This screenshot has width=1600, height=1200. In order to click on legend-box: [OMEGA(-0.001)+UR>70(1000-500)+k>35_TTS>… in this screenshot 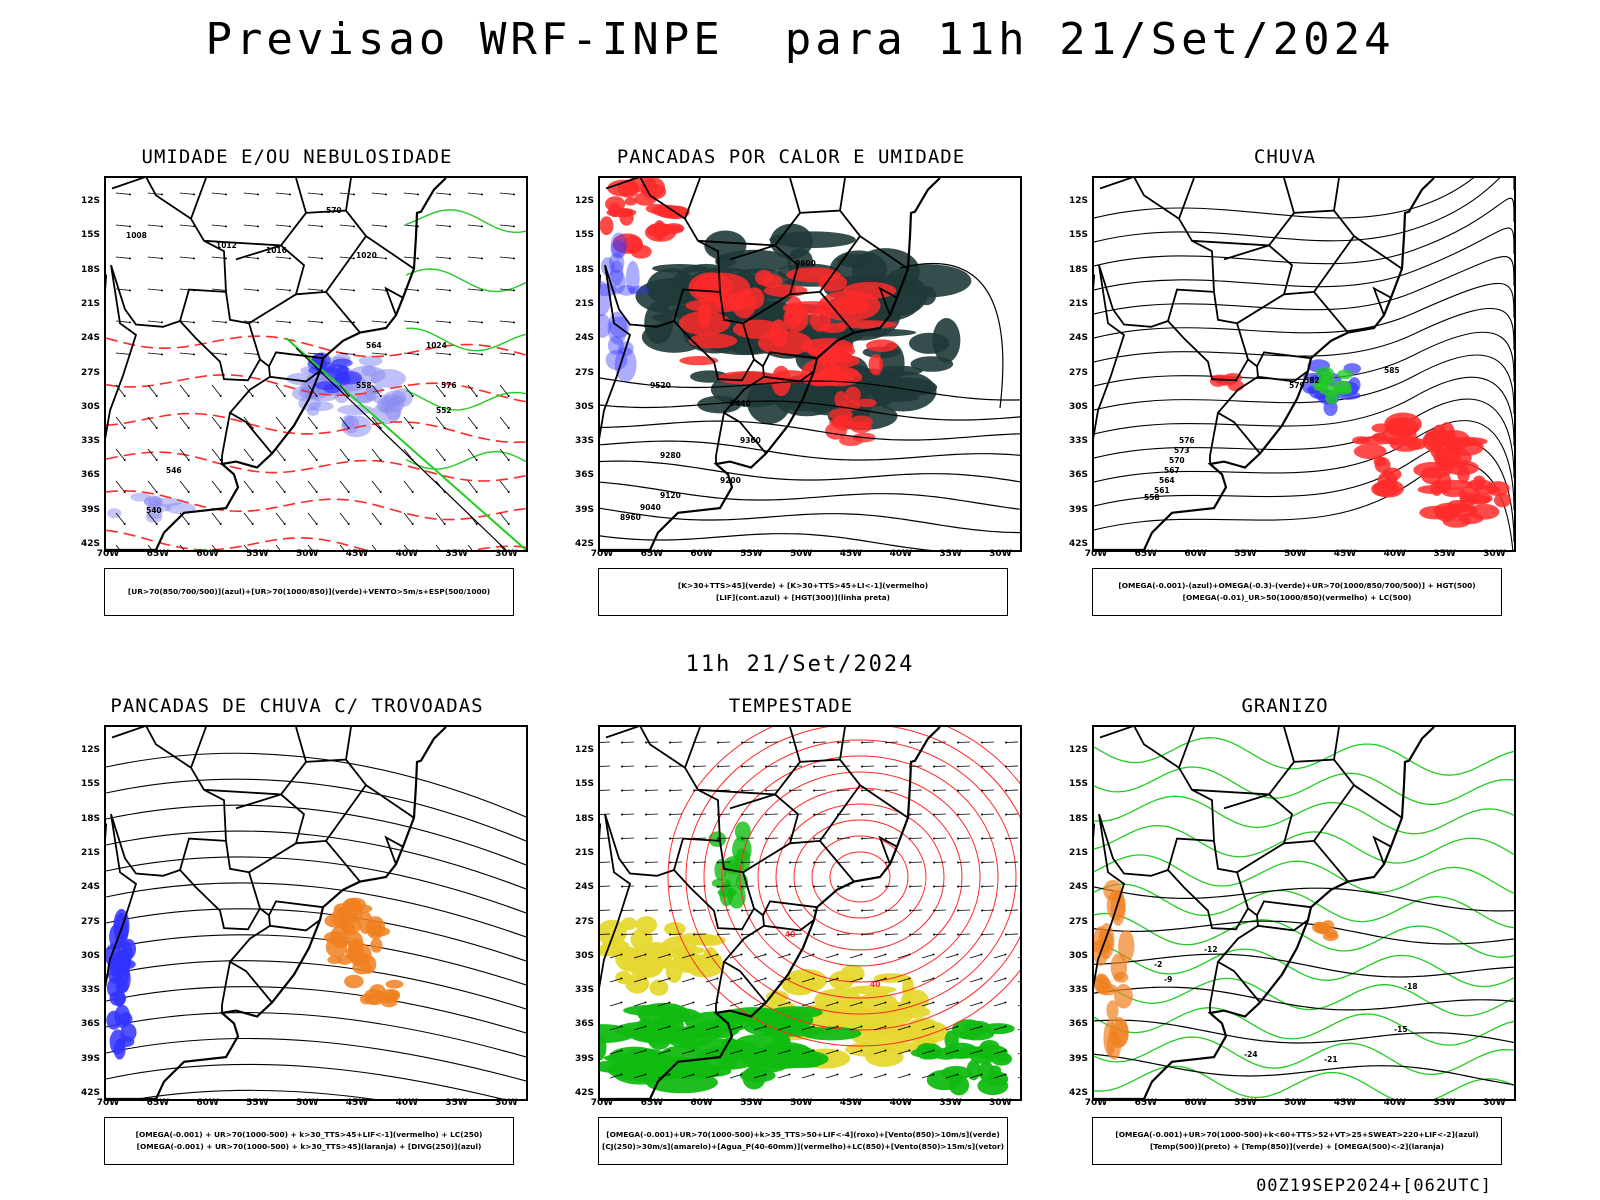, I will do `click(803, 1141)`.